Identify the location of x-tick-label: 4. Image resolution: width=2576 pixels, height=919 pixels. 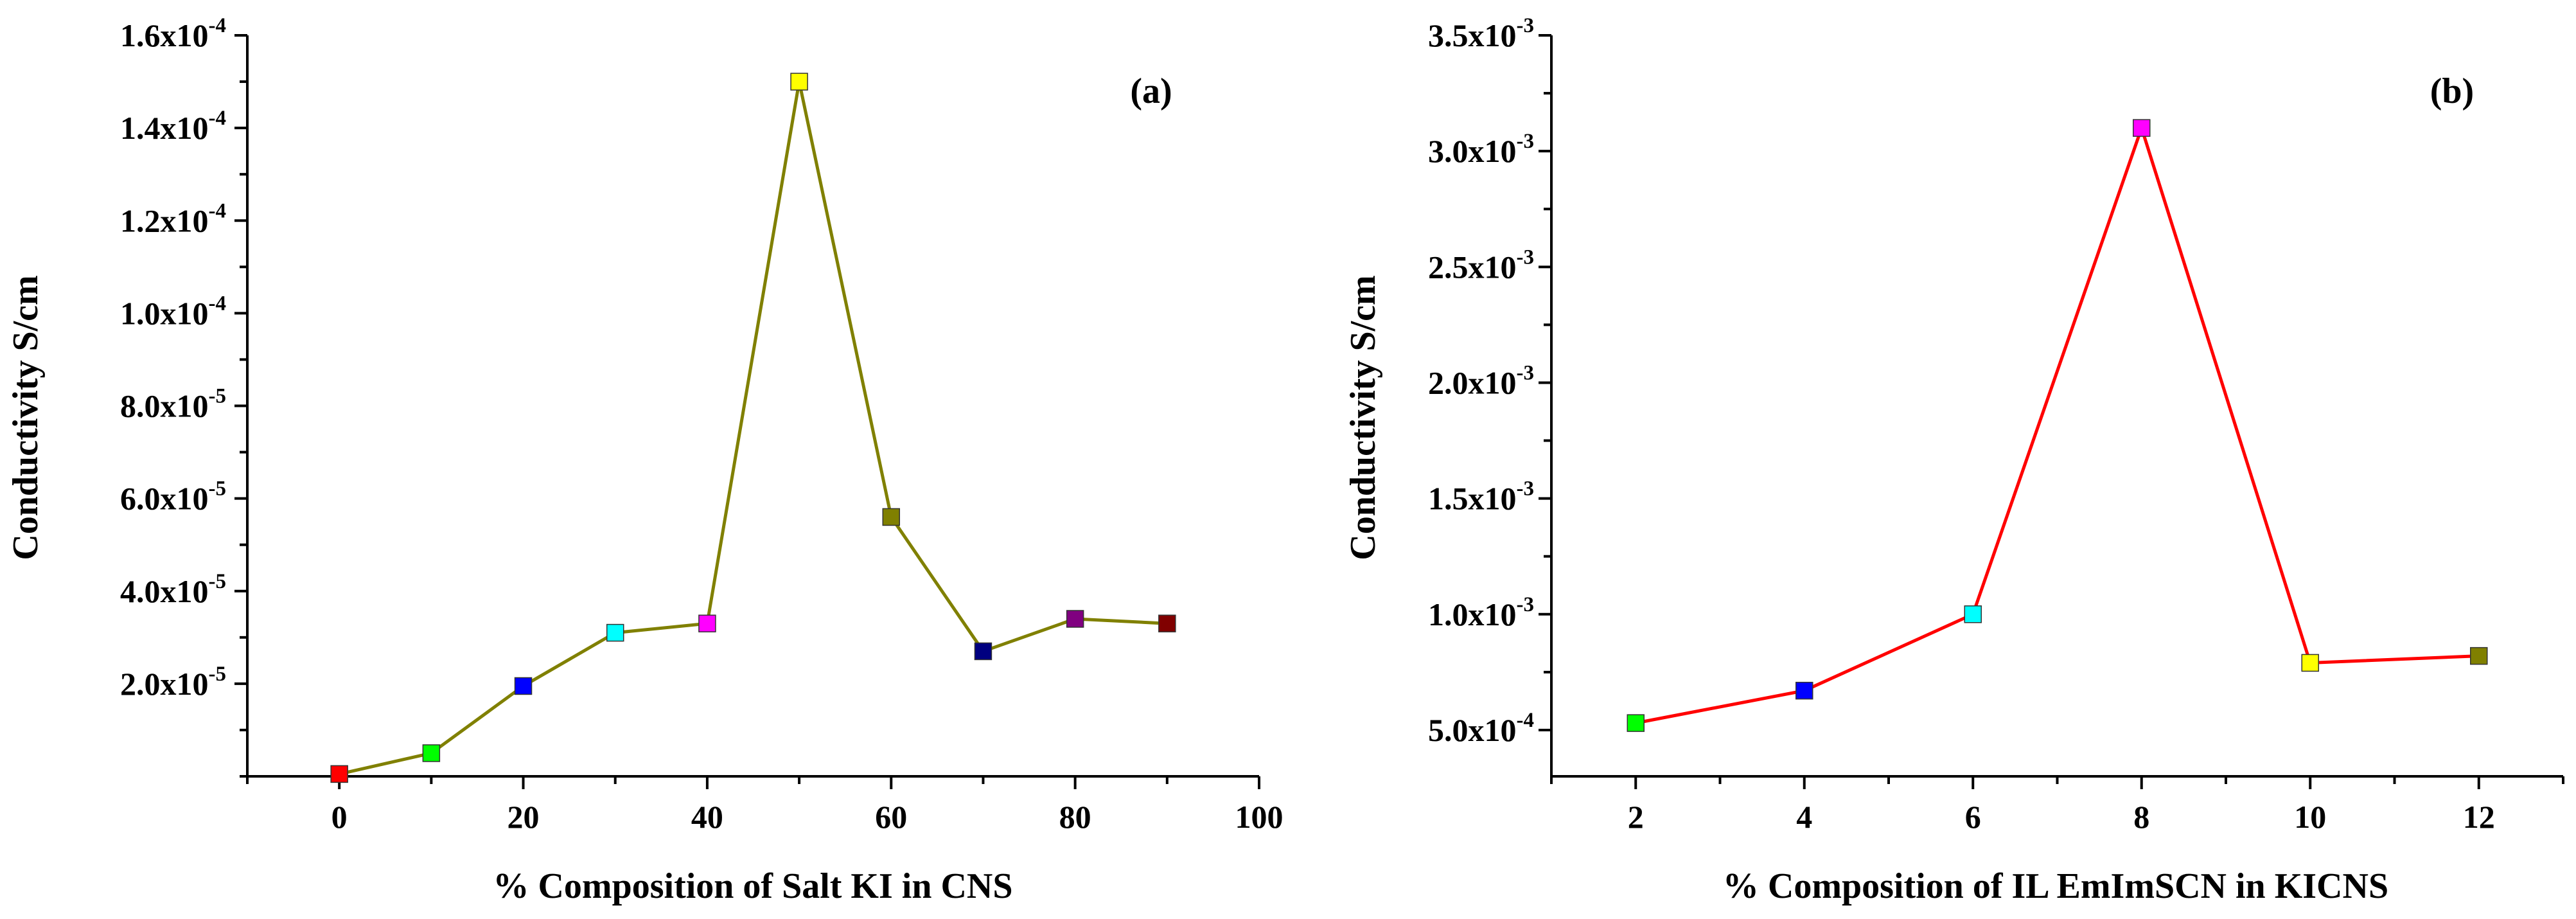
(1804, 817).